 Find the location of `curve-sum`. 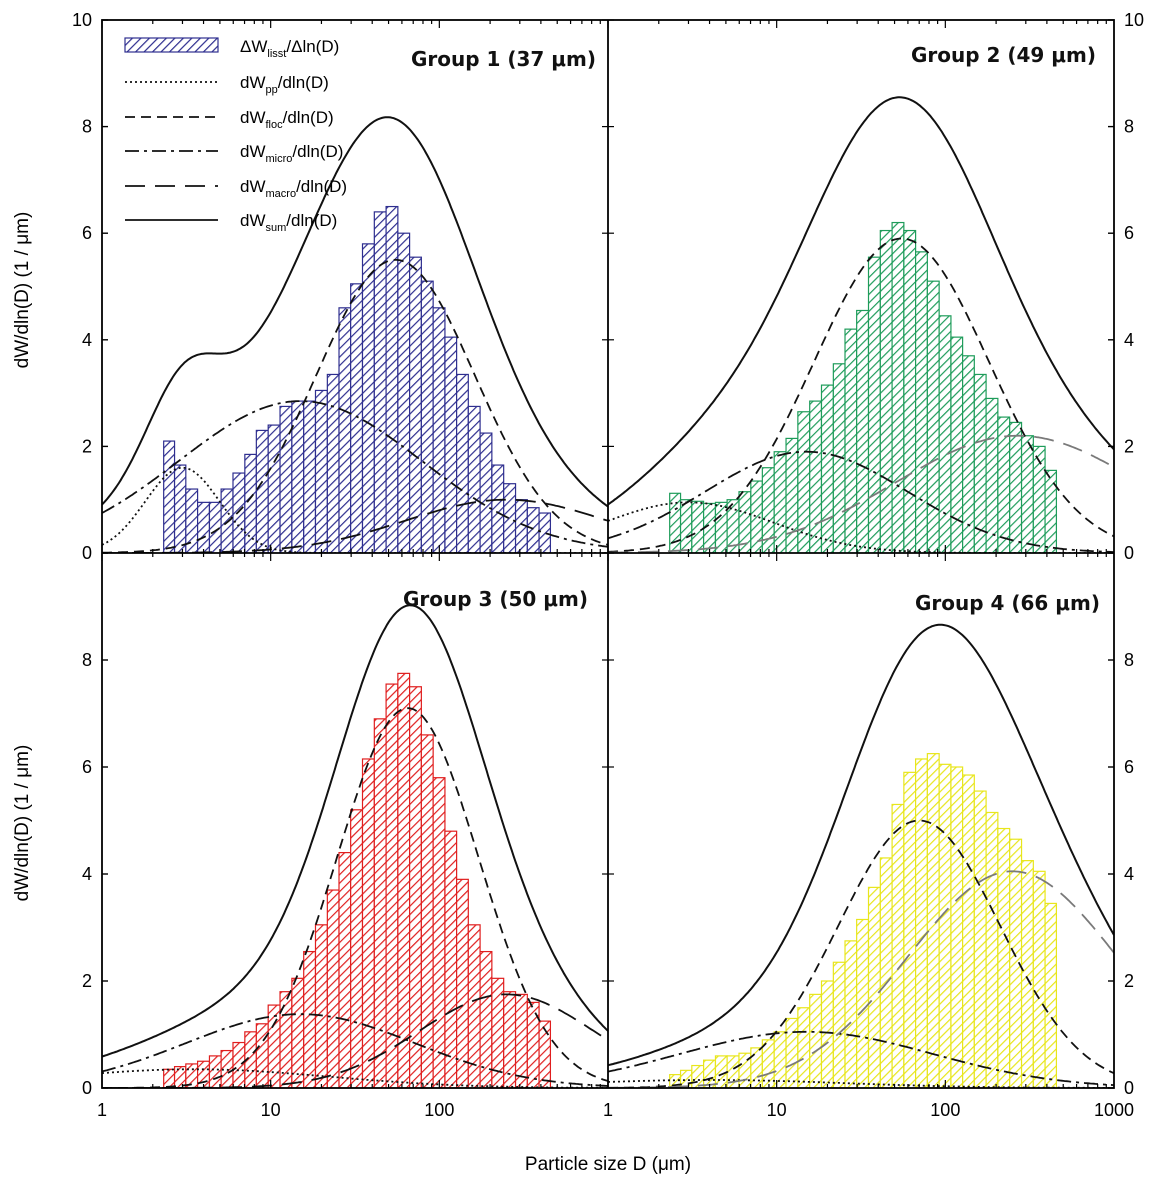

curve-sum is located at coordinates (355, 312).